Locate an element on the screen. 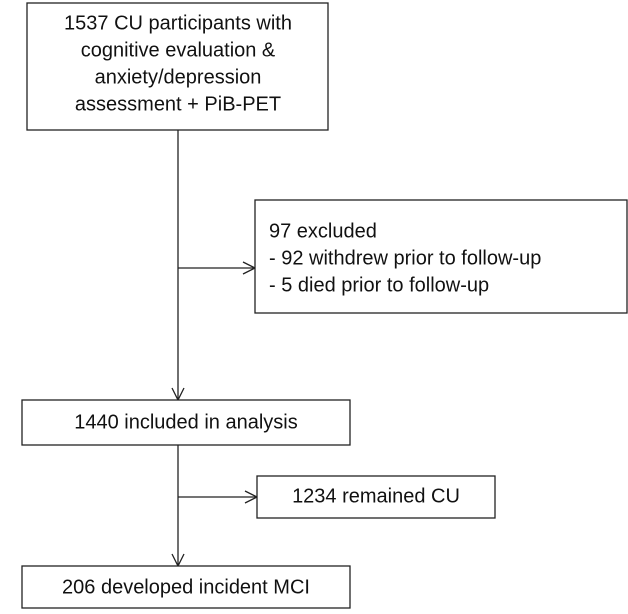 The image size is (628, 614). node-text: anxiety/depression is located at coordinates (178, 77).